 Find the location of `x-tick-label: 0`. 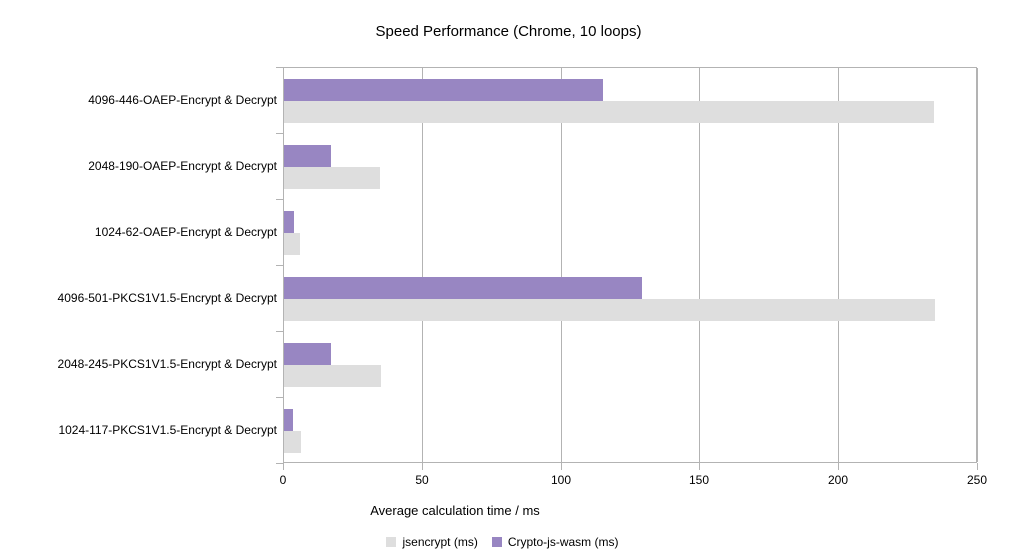

x-tick-label: 0 is located at coordinates (283, 480).